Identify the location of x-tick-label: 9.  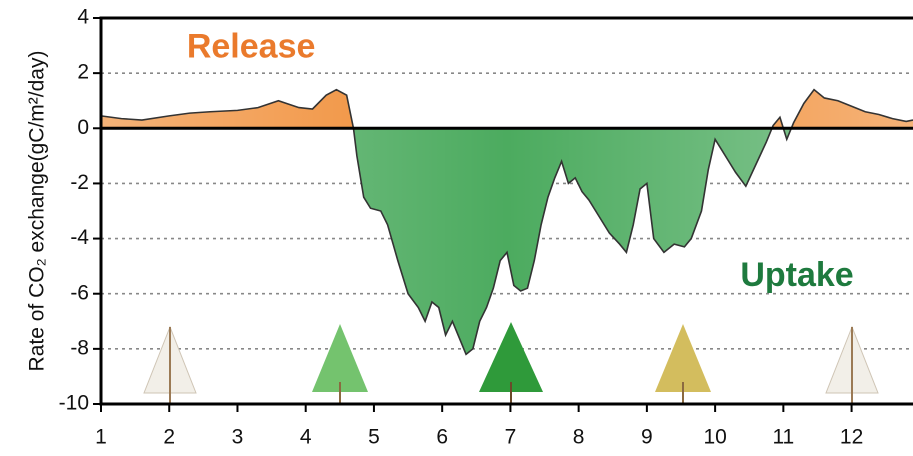
(647, 437).